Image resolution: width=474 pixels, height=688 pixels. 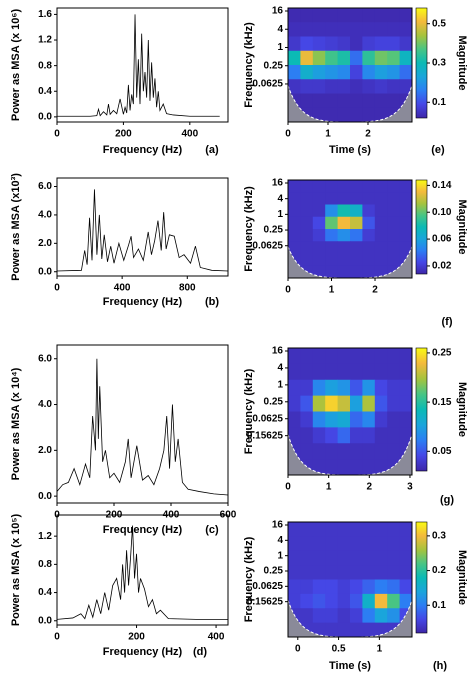 I want to click on colorbar-tick-label: 0.5, so click(x=439, y=23).